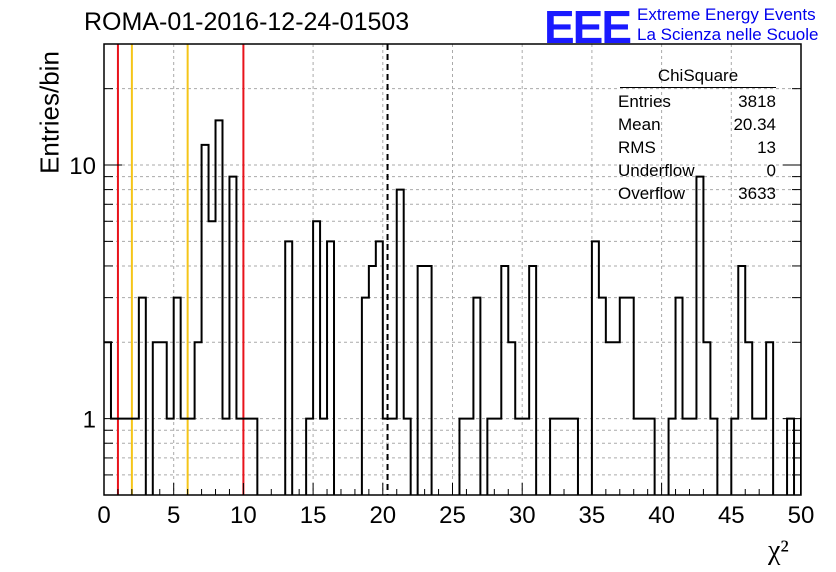  What do you see at coordinates (588, 27) in the screenshot?
I see `eee-logo: EEE` at bounding box center [588, 27].